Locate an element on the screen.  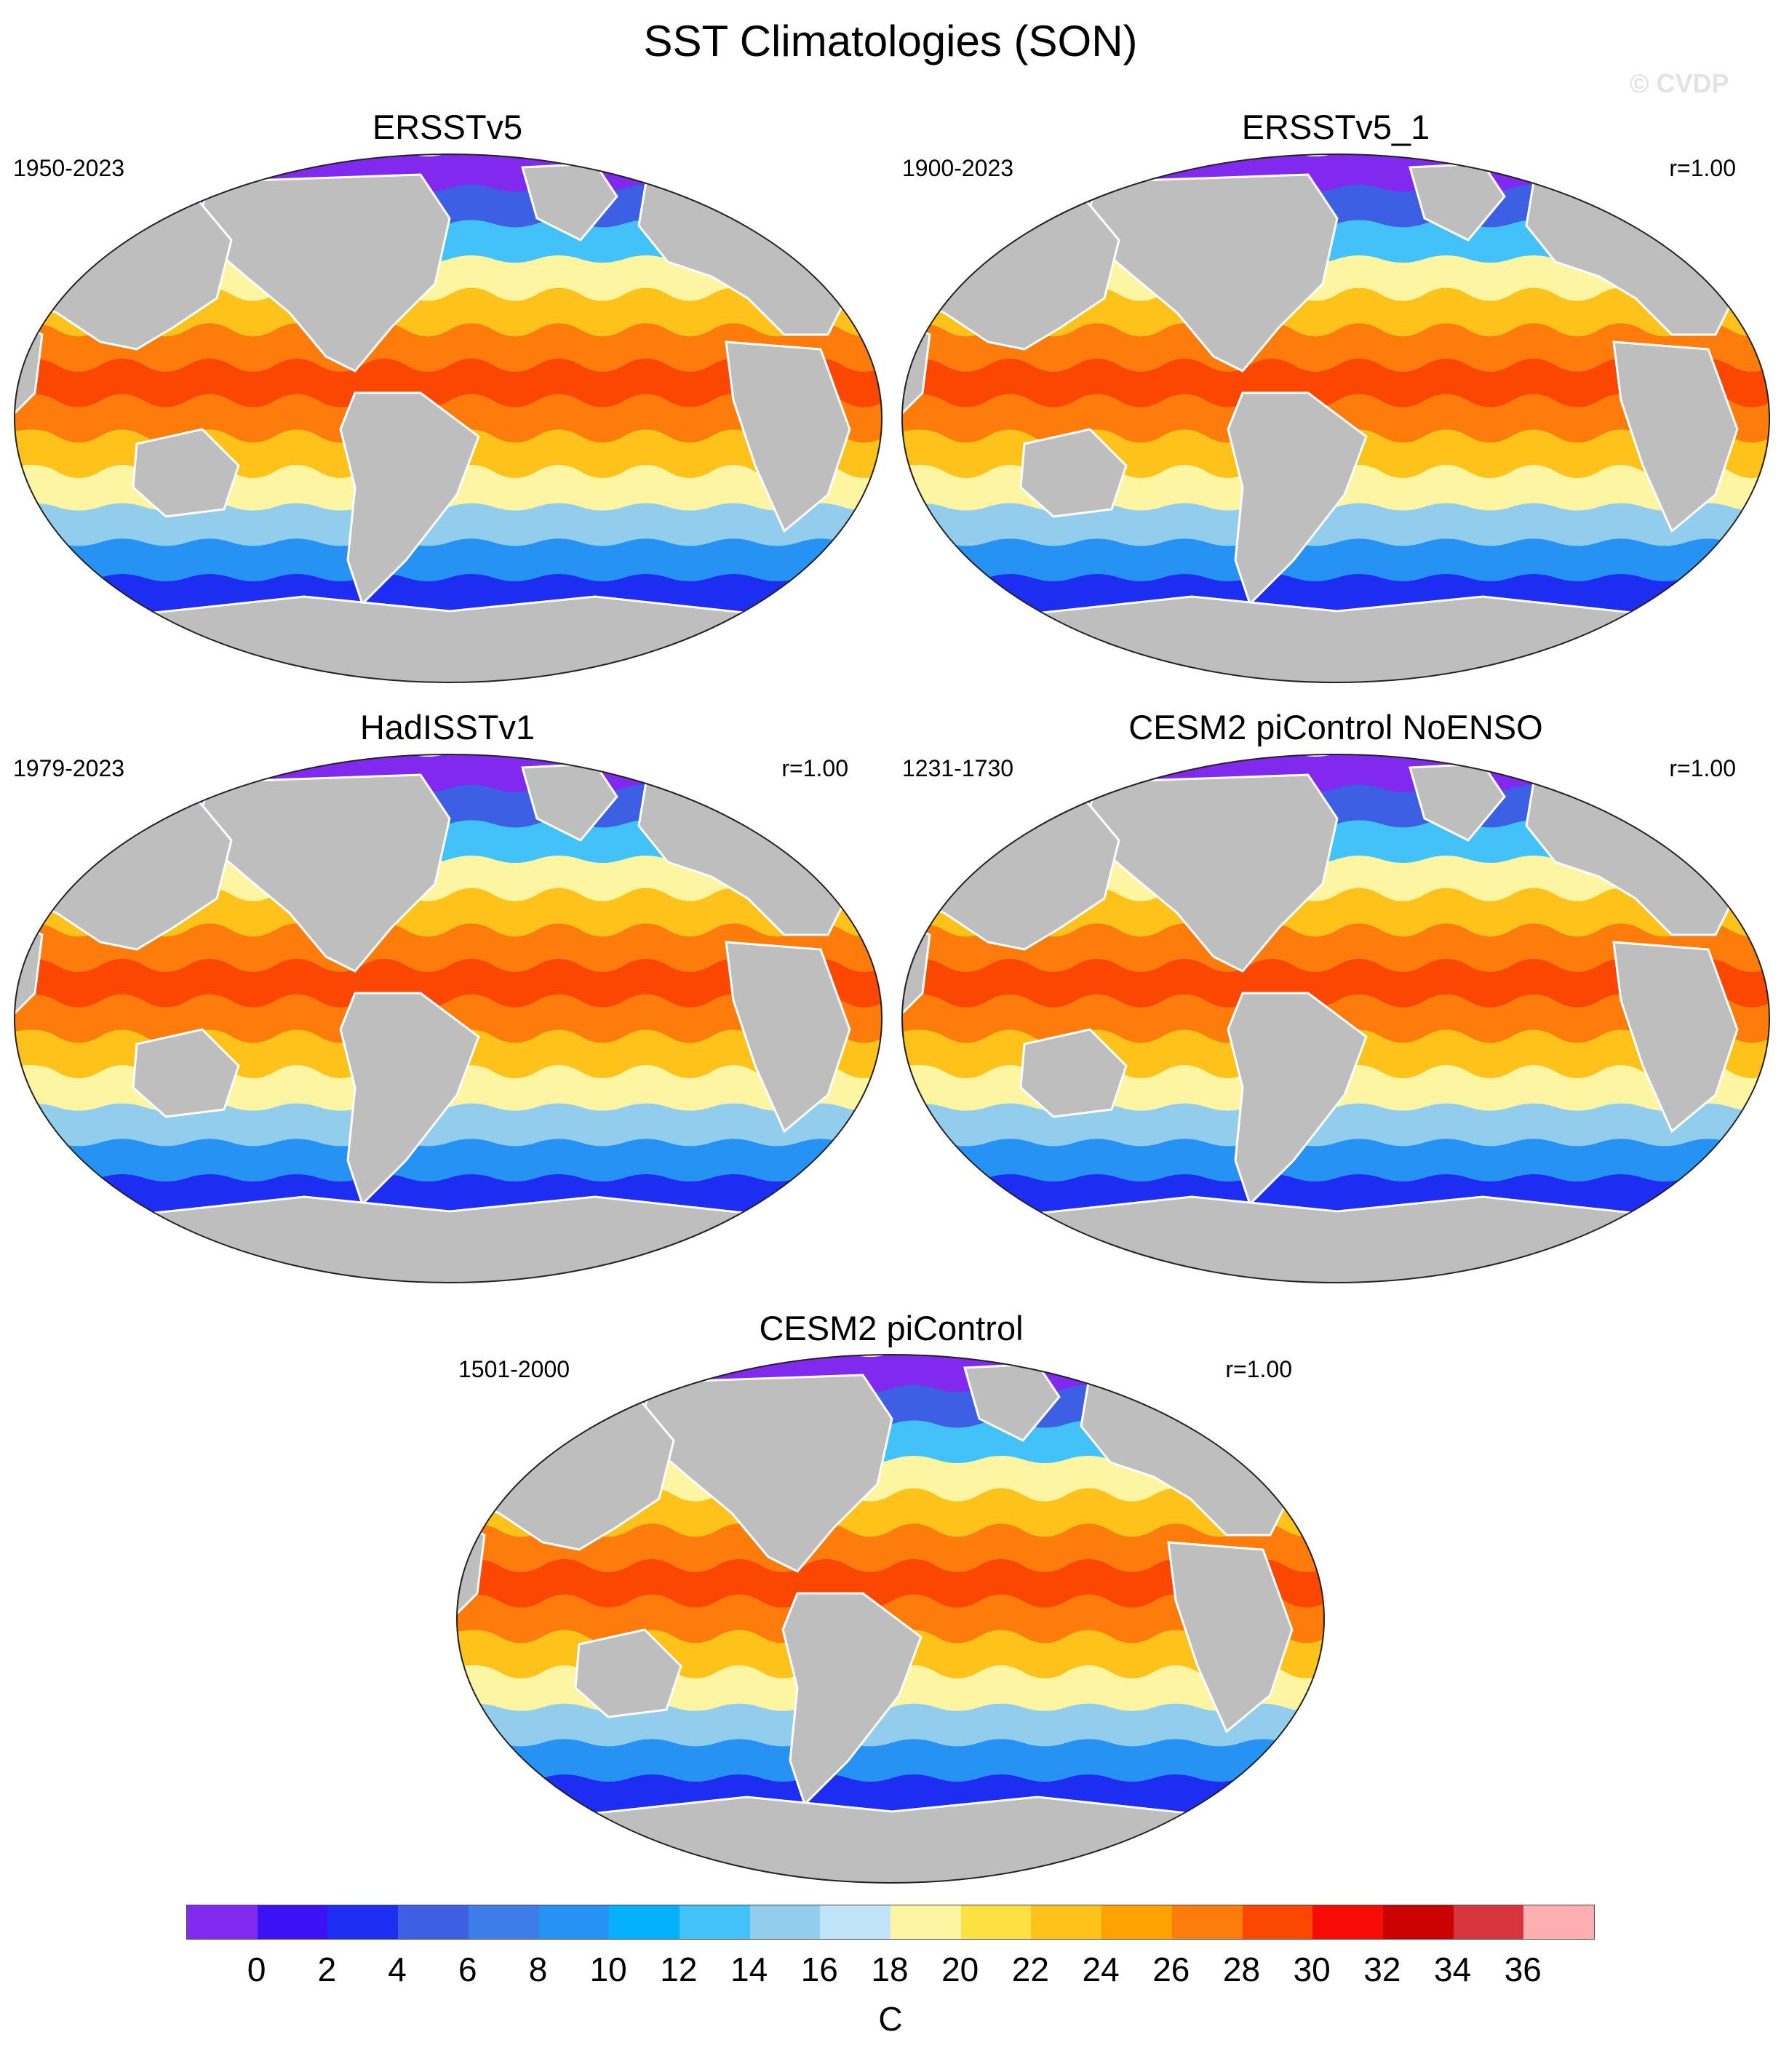
colorbar-tick-label: 8 is located at coordinates (538, 1969).